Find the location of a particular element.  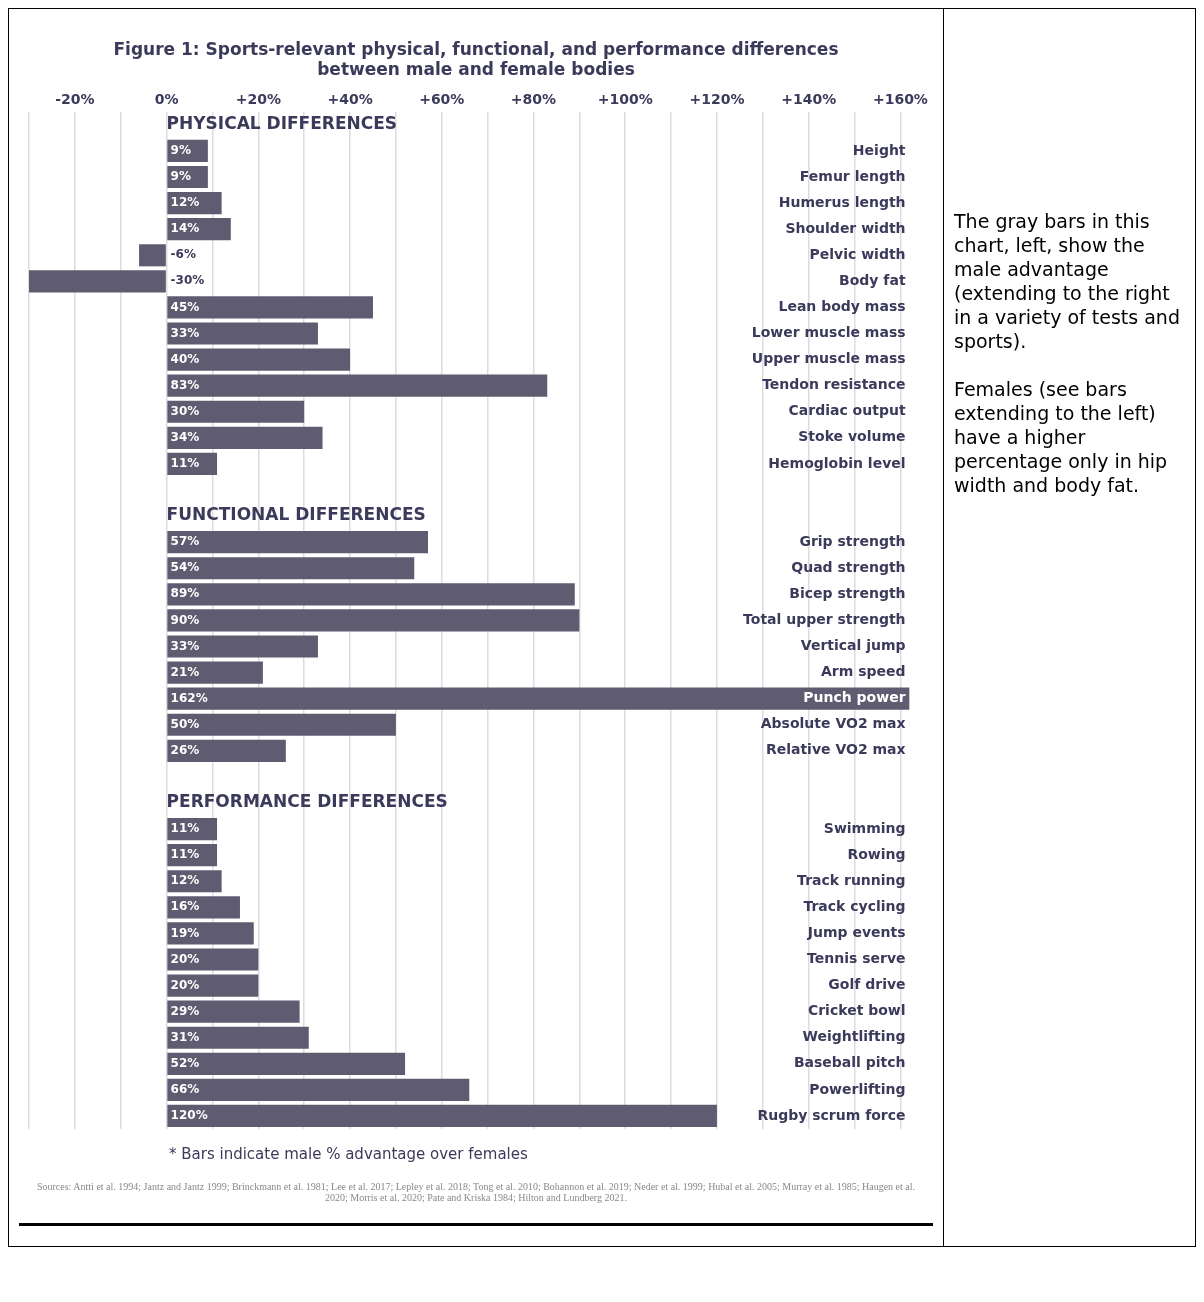

data-label: 19% is located at coordinates (185, 932).